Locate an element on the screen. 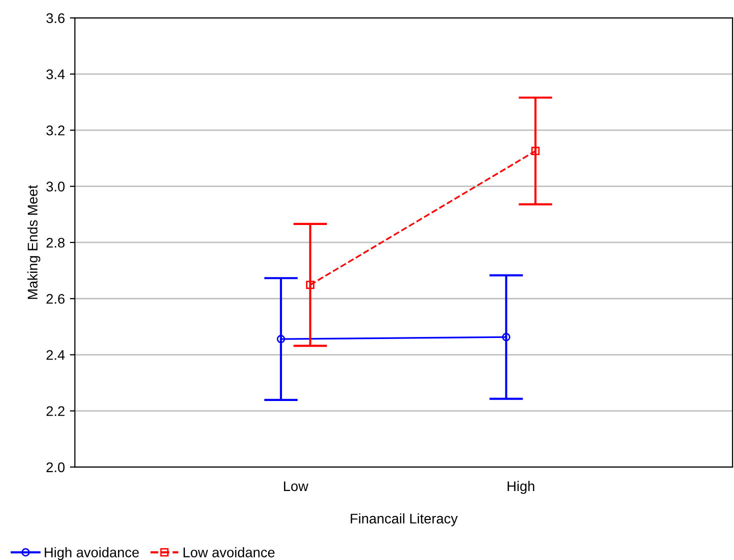 The image size is (734, 560). y-tick-label: 2.0 is located at coordinates (55, 467).